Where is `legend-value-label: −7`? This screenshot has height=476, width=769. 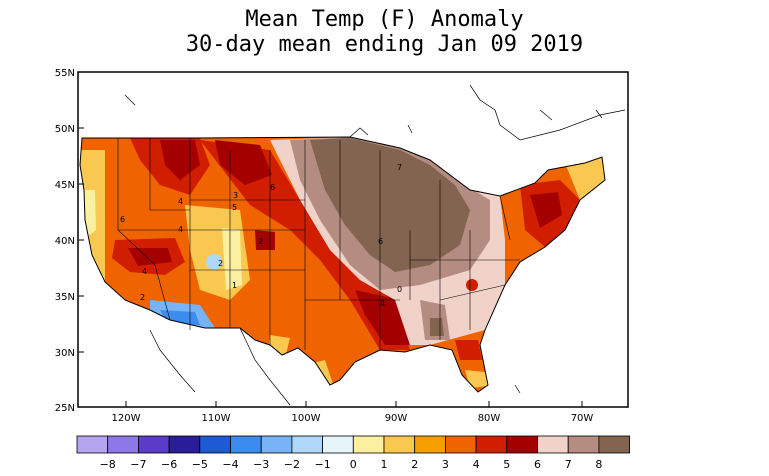 legend-value-label: −7 is located at coordinates (138, 464).